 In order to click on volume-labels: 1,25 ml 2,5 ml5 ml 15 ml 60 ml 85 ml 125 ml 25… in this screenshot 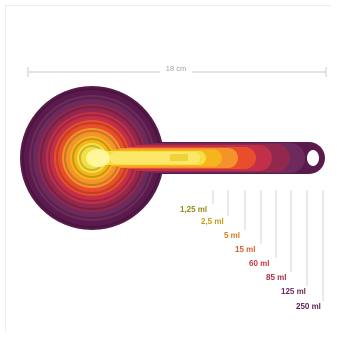, I will do `click(250, 258)`.